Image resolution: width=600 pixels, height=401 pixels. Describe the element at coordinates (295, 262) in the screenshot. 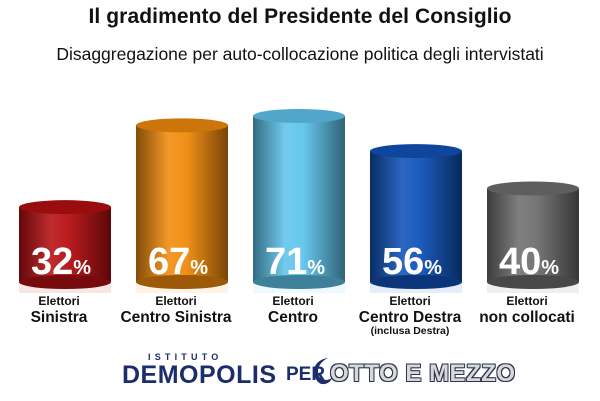

I see `value-label: 71%` at that location.